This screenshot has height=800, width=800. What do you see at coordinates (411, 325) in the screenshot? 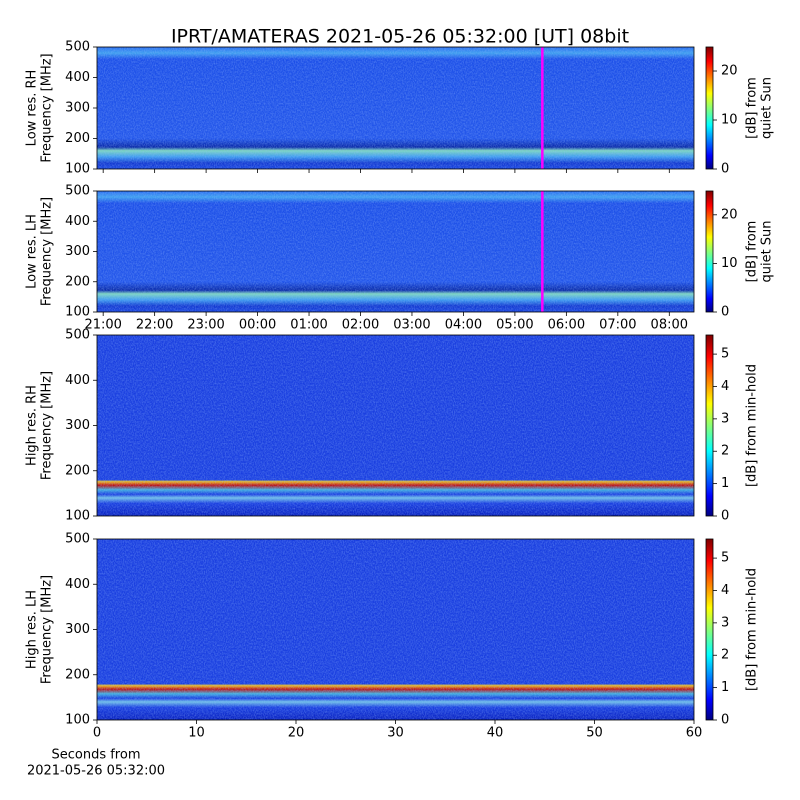
I see `x-tick-label: 03:00` at bounding box center [411, 325].